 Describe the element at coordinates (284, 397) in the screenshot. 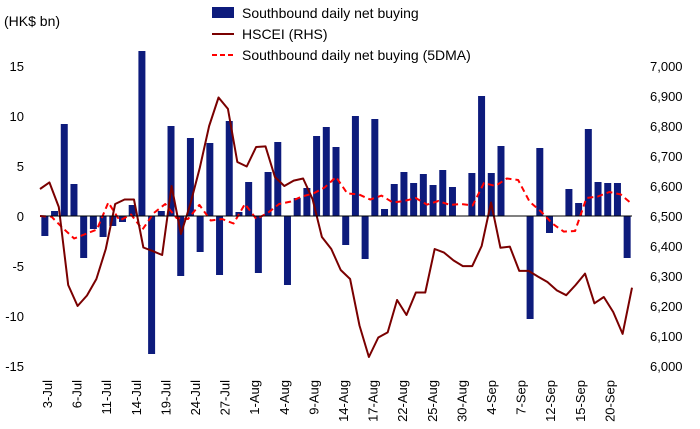

I see `x-tick-8: 4-Aug` at that location.